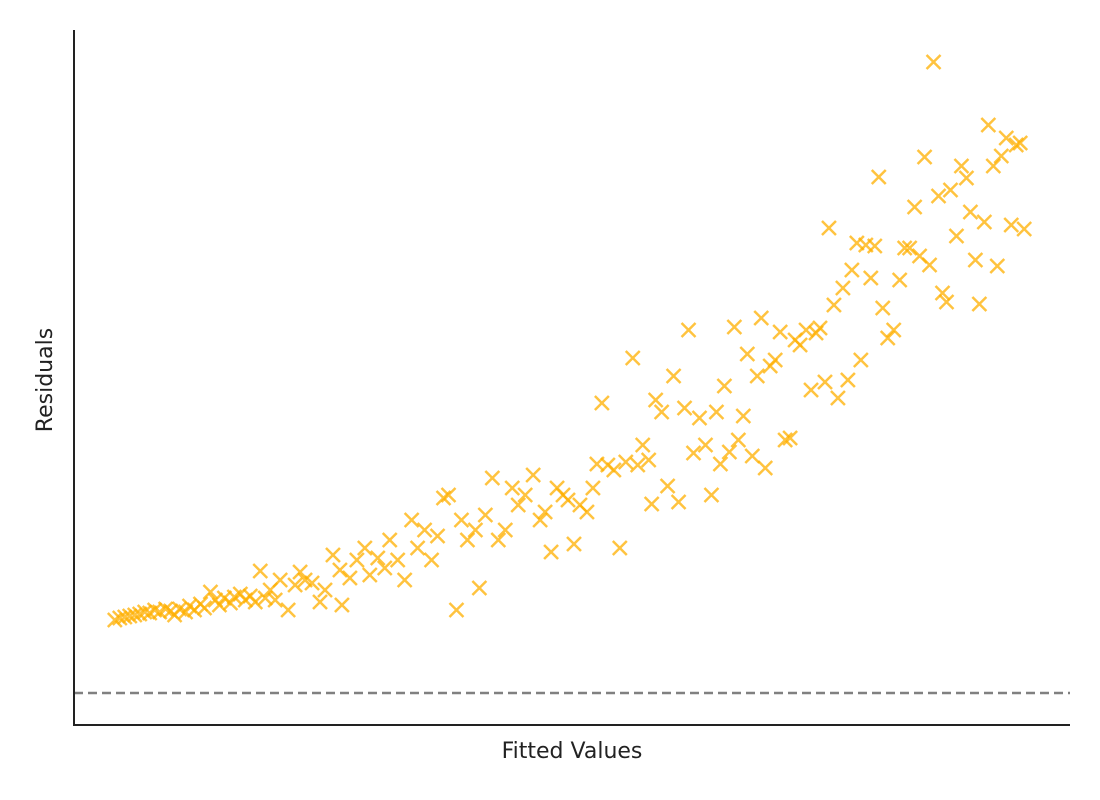  Describe the element at coordinates (45, 380) in the screenshot. I see `y-axis-label: Residuals` at that location.